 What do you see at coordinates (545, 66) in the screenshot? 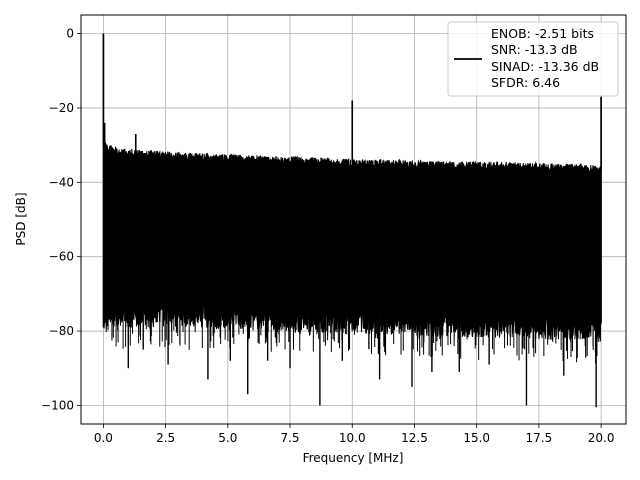
I see `legend-sinad: SINAD: -13.36 dB` at bounding box center [545, 66].